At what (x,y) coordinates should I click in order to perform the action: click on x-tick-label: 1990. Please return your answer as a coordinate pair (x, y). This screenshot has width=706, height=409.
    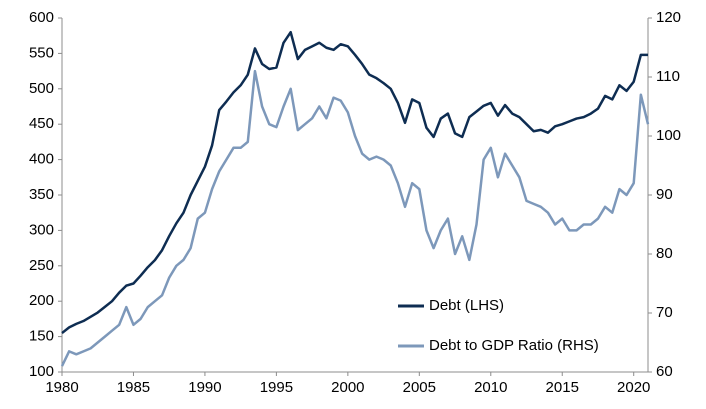
    Looking at the image, I should click on (204, 387).